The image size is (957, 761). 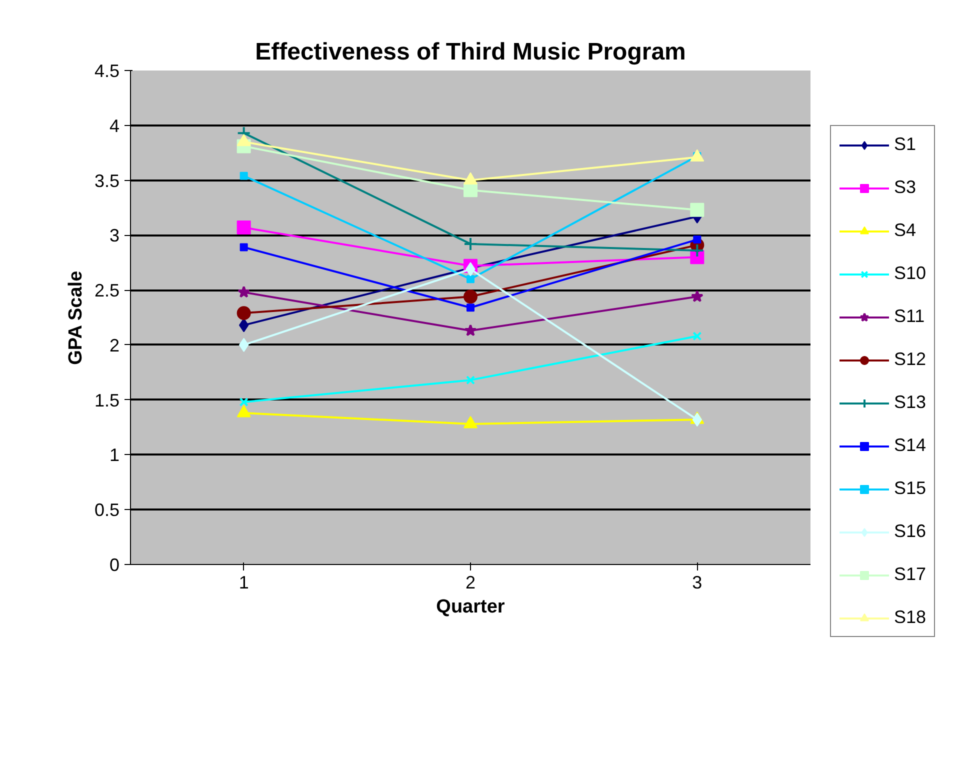 I want to click on y-tick-label: 2, so click(x=114, y=345).